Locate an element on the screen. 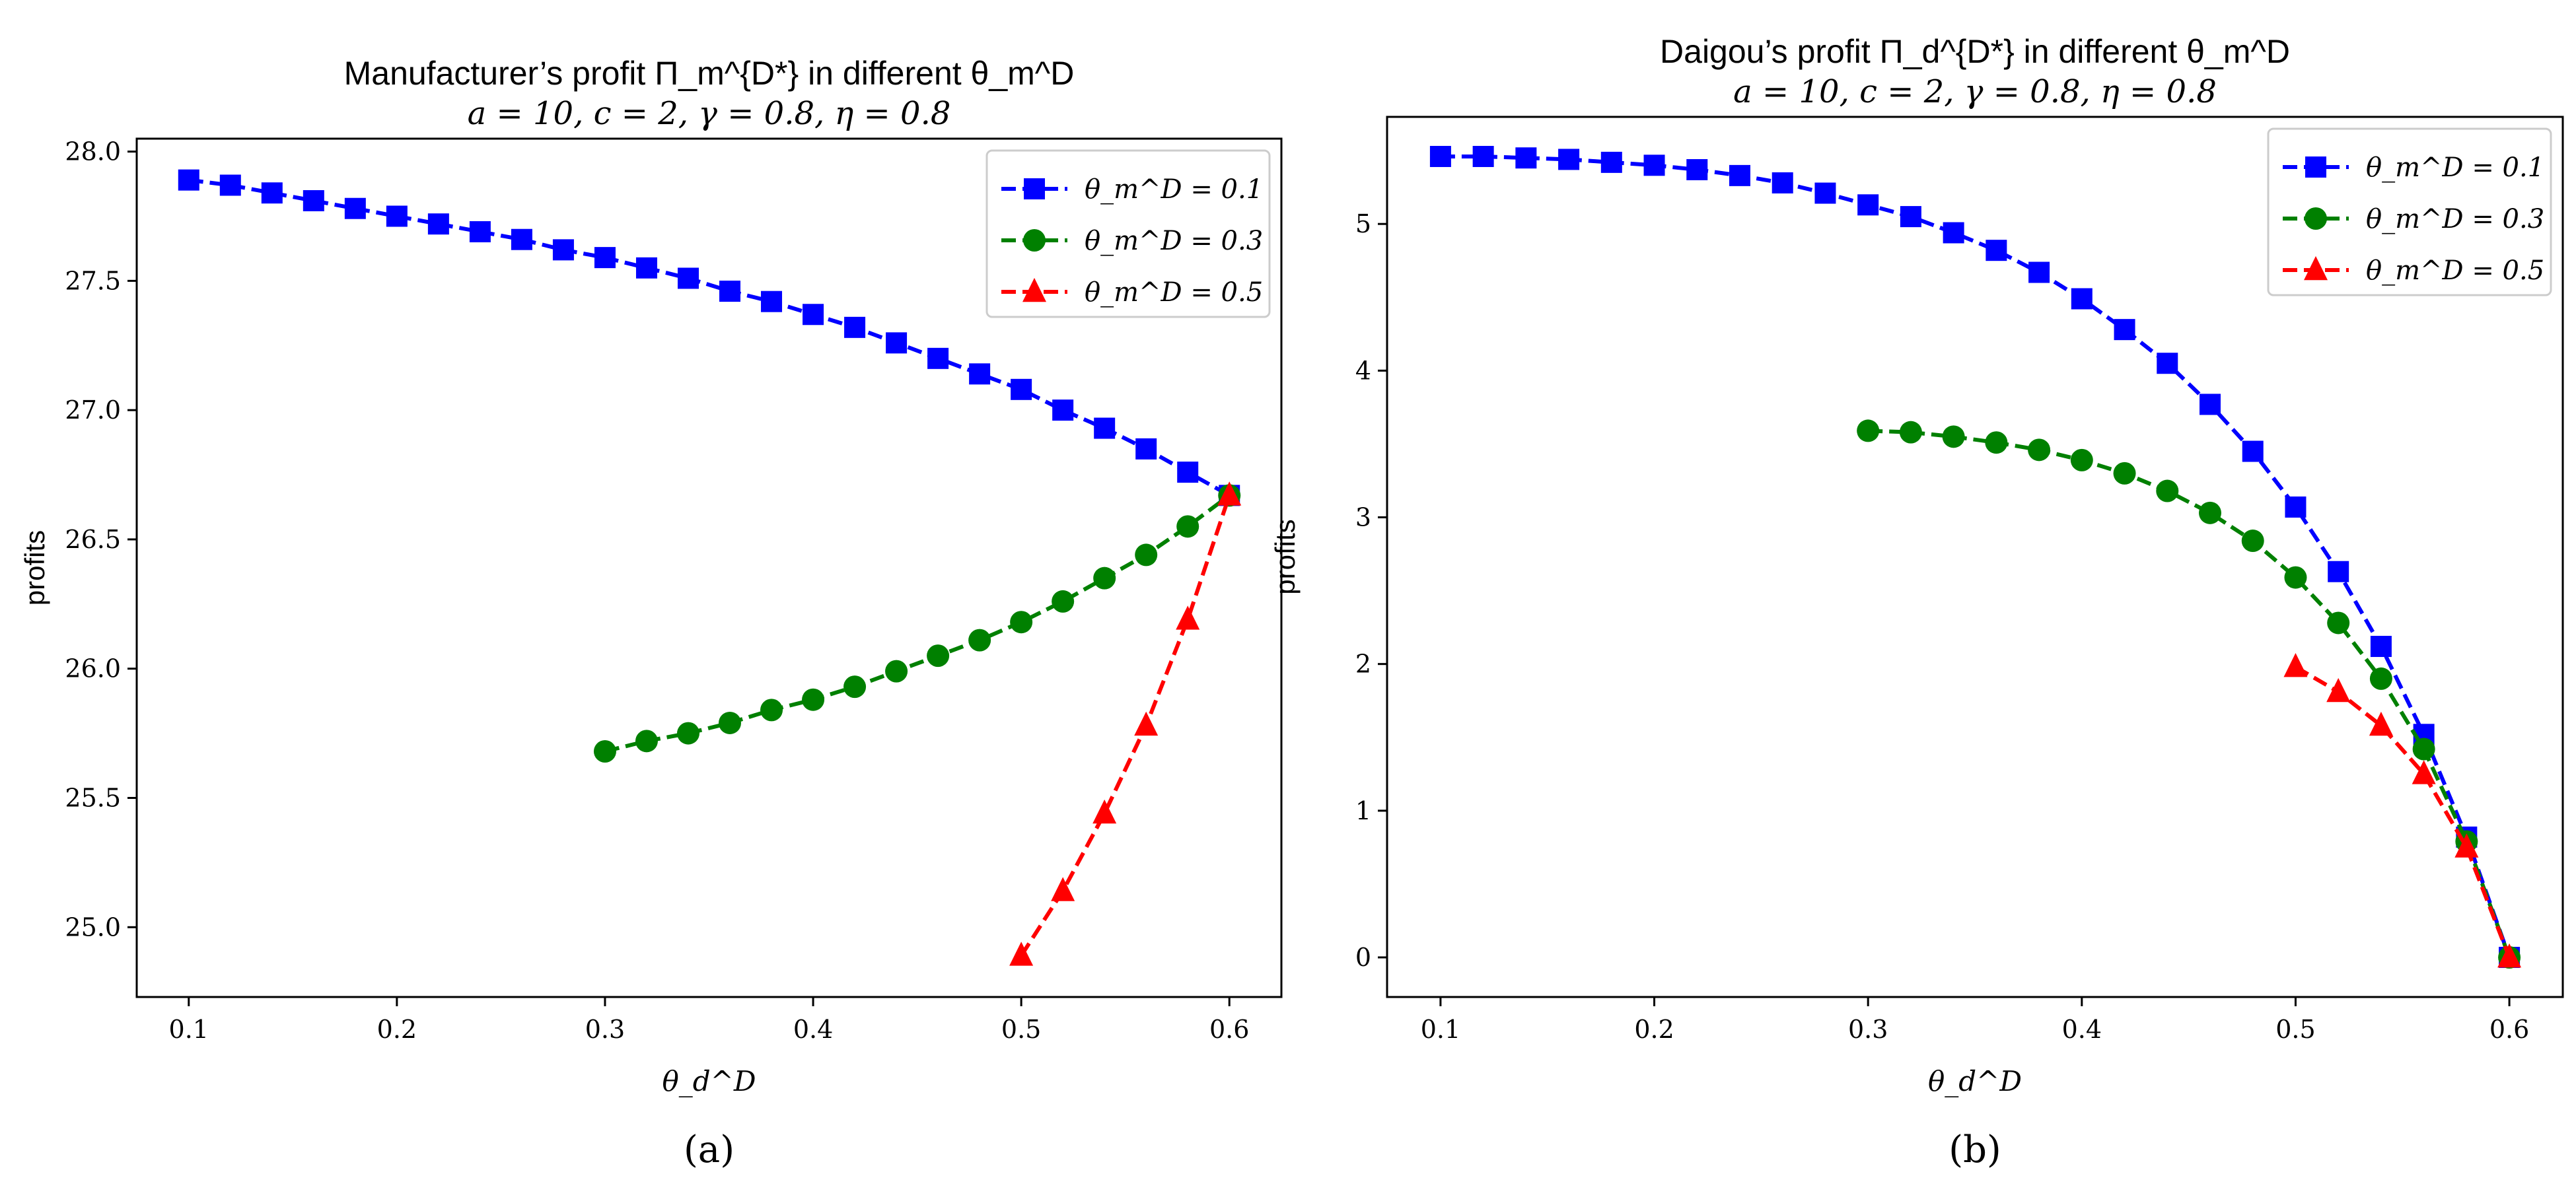 Image resolution: width=2576 pixels, height=1203 pixels. y-axis-label: profits is located at coordinates (1285, 556).